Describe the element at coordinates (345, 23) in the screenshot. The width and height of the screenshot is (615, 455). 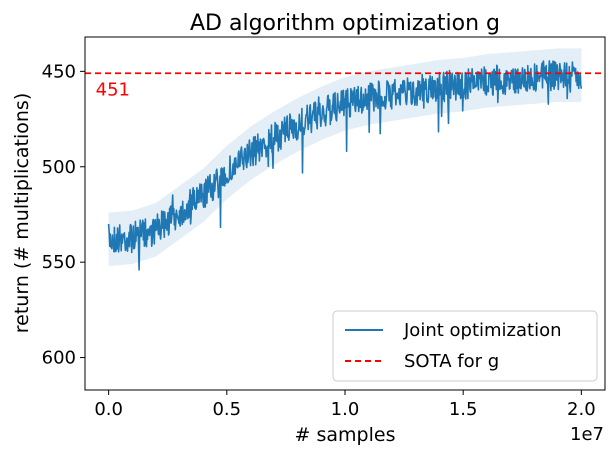
I see `chart-title: AD algorithm optimization g` at that location.